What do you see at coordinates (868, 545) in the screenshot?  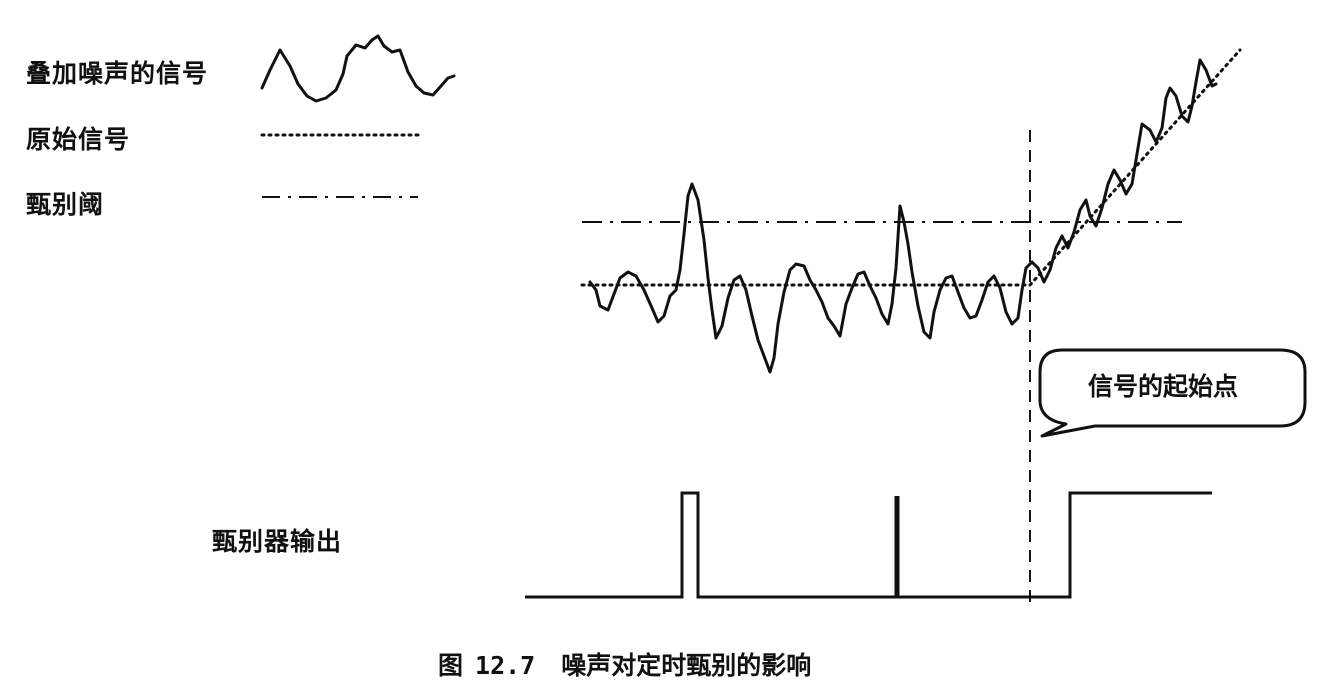 I see `discriminator-output-trace` at bounding box center [868, 545].